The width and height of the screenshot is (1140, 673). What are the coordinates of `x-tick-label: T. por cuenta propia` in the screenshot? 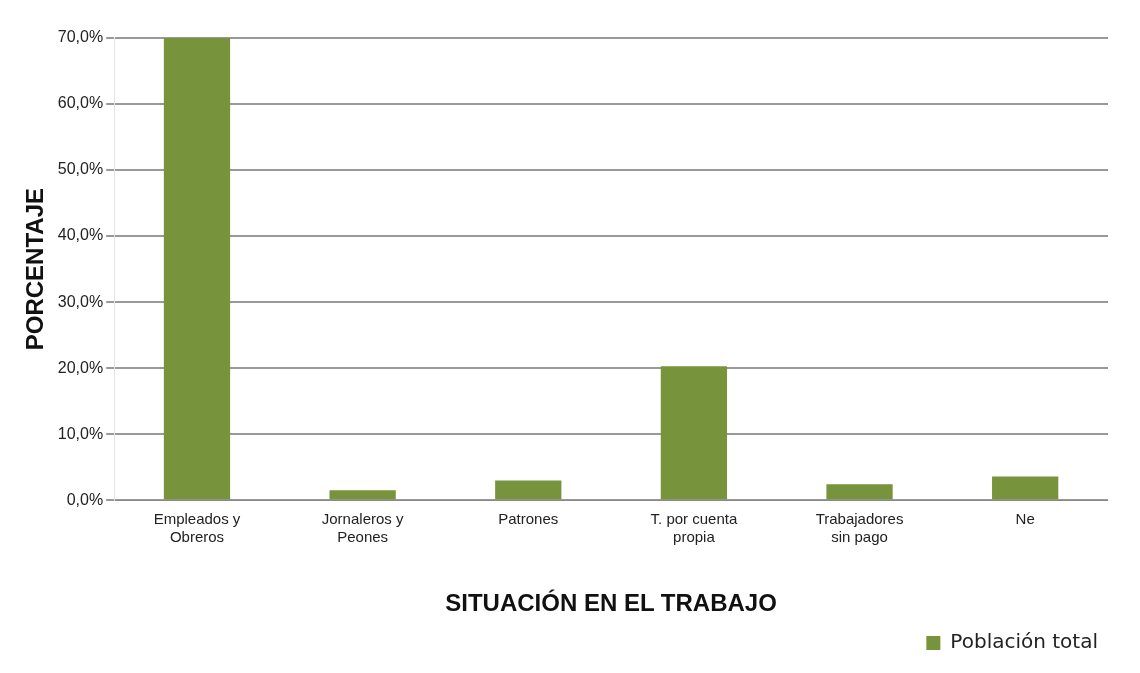 It's located at (694, 528).